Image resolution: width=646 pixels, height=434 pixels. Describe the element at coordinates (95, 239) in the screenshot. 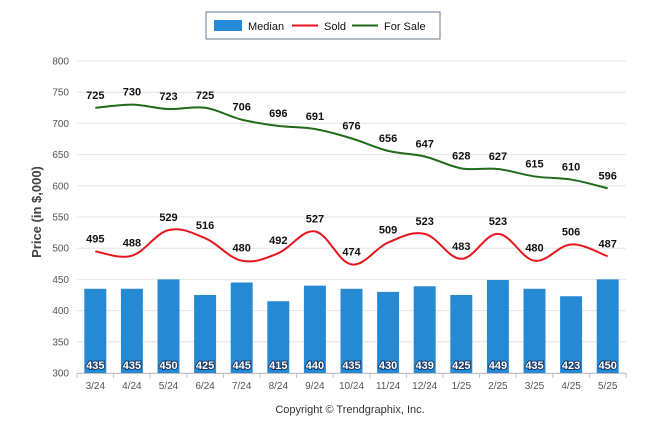

I see `sold-value-label: 495` at that location.